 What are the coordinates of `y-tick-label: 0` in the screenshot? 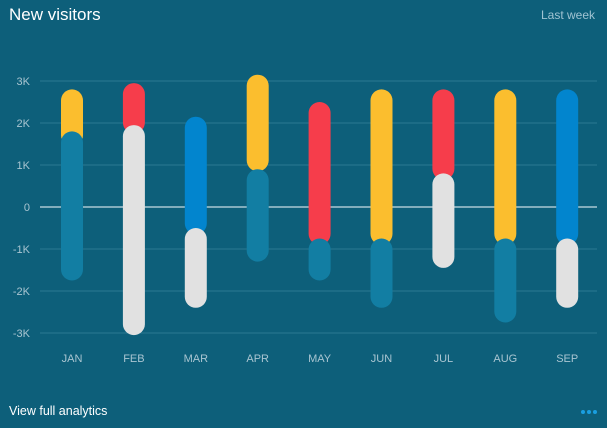 It's located at (27, 208).